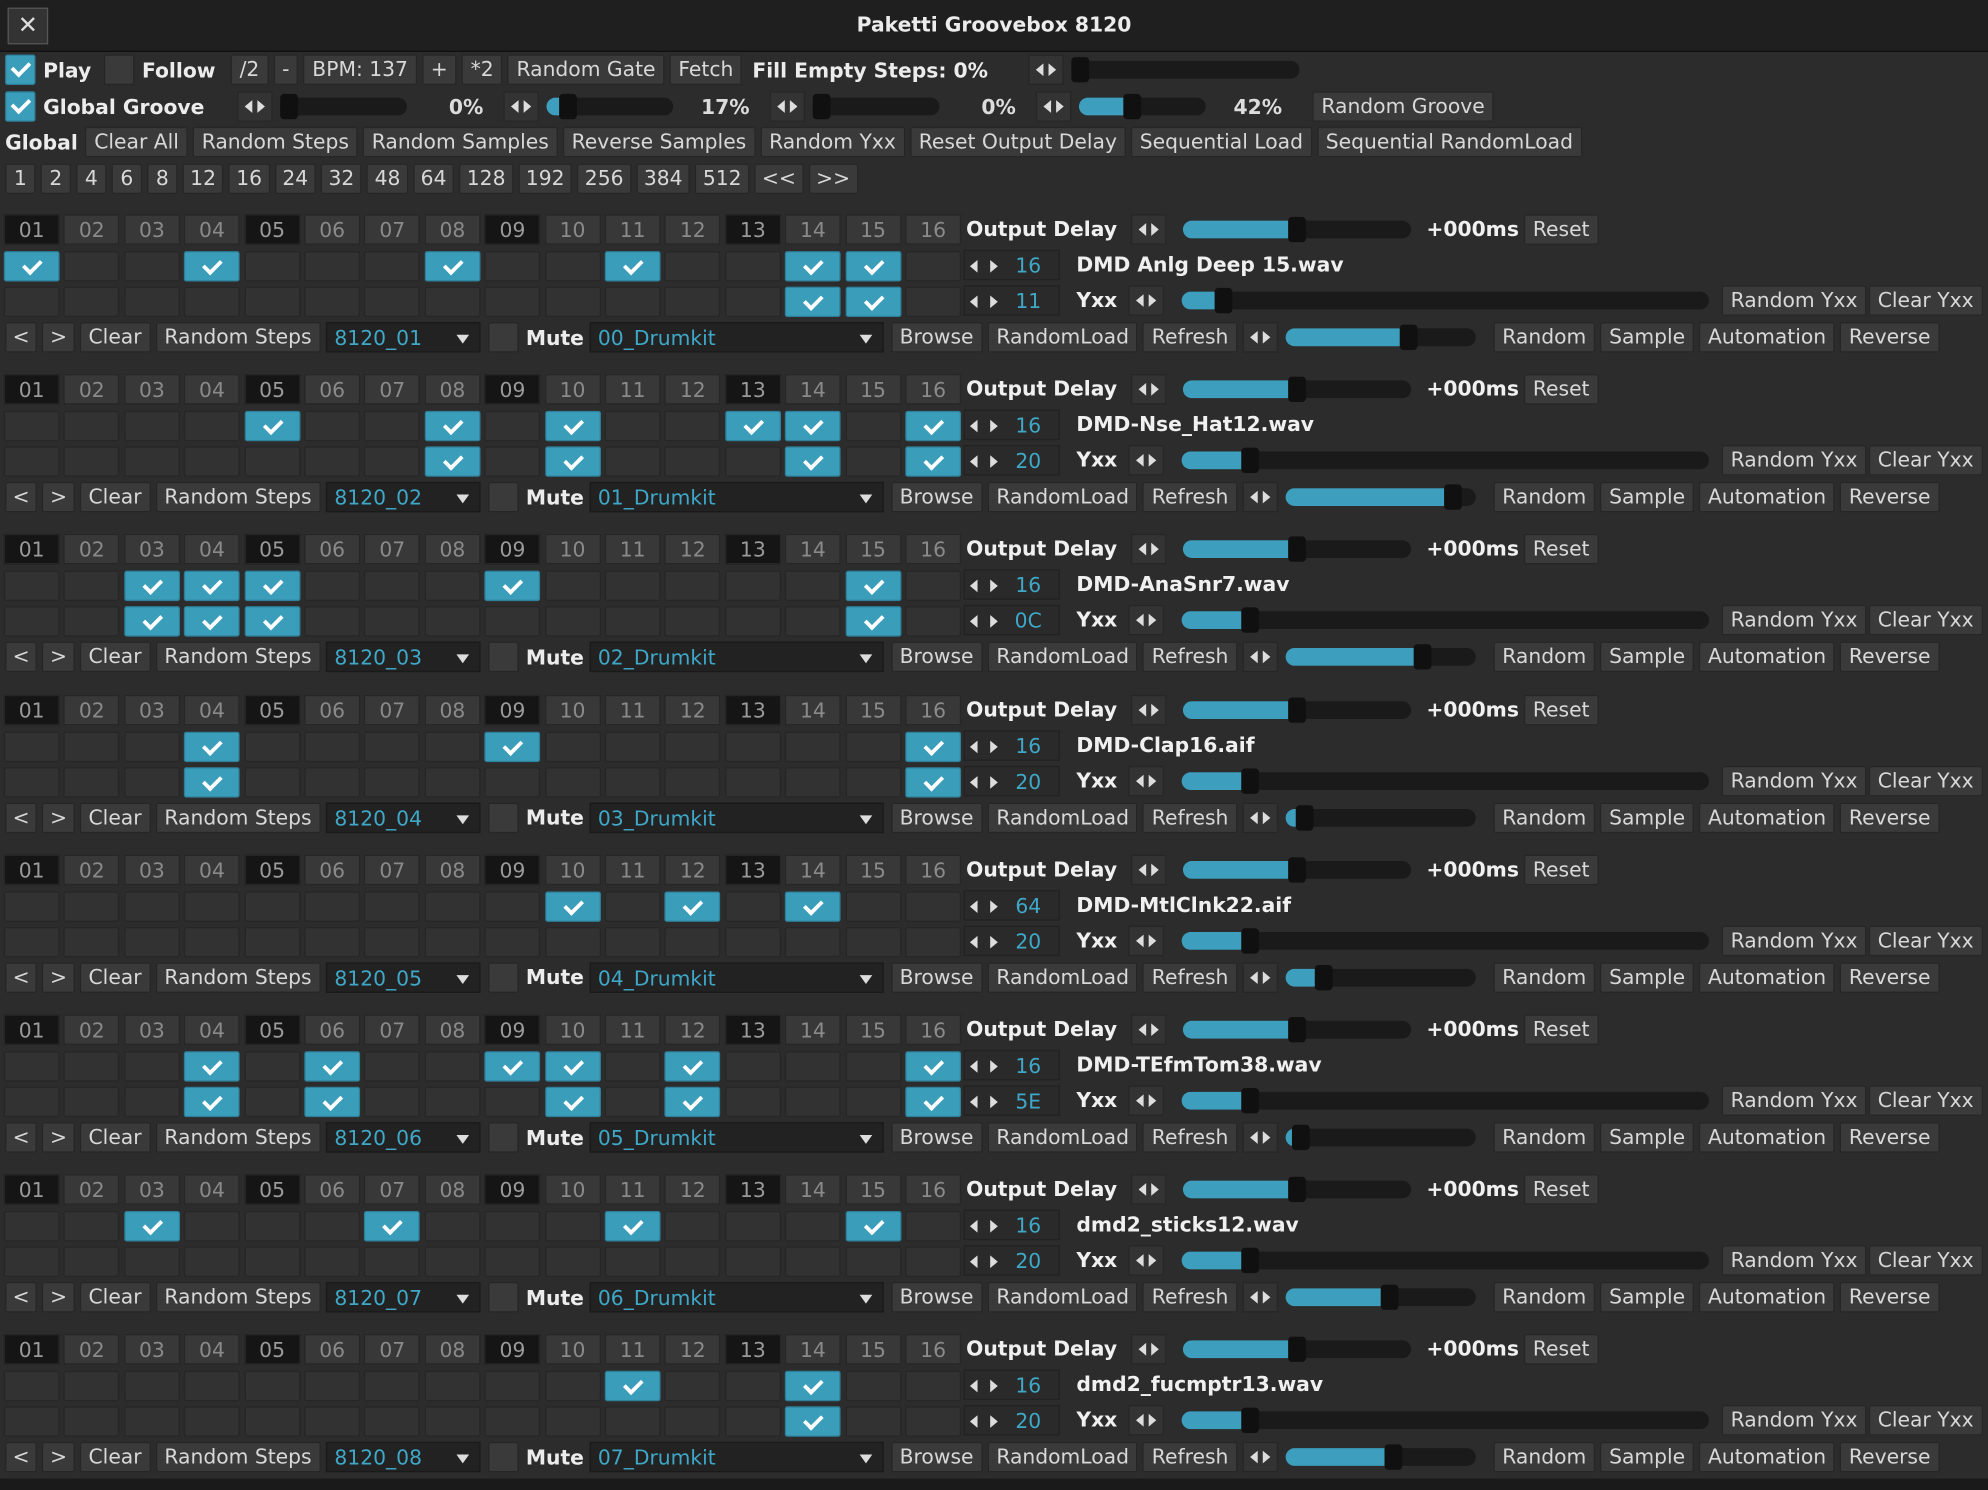 The width and height of the screenshot is (1988, 1490). What do you see at coordinates (1146, 1100) in the screenshot?
I see `yxx-stepper` at bounding box center [1146, 1100].